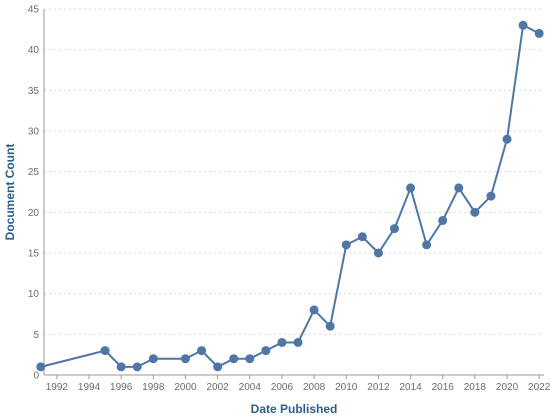  What do you see at coordinates (34, 294) in the screenshot?
I see `y-tick-label: 10` at bounding box center [34, 294].